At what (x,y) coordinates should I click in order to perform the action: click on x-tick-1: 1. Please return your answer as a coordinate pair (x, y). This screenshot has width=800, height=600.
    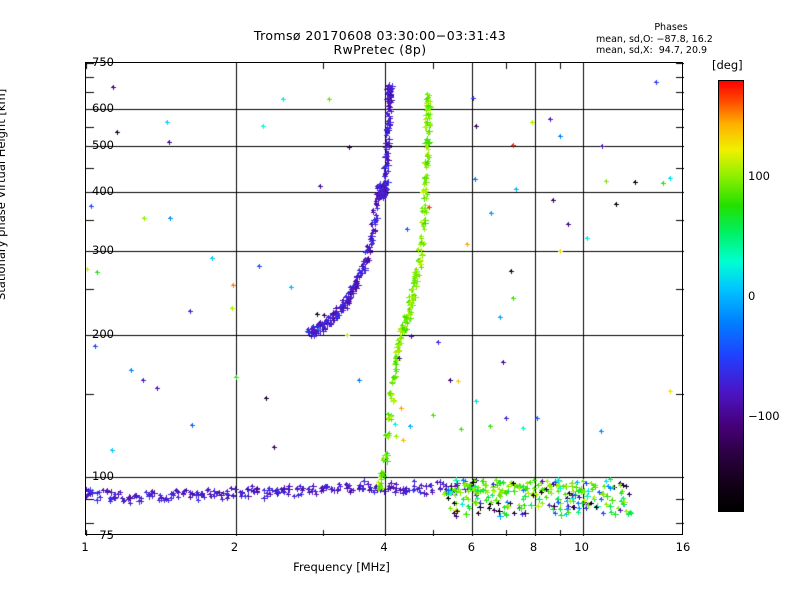
    Looking at the image, I should click on (85, 547).